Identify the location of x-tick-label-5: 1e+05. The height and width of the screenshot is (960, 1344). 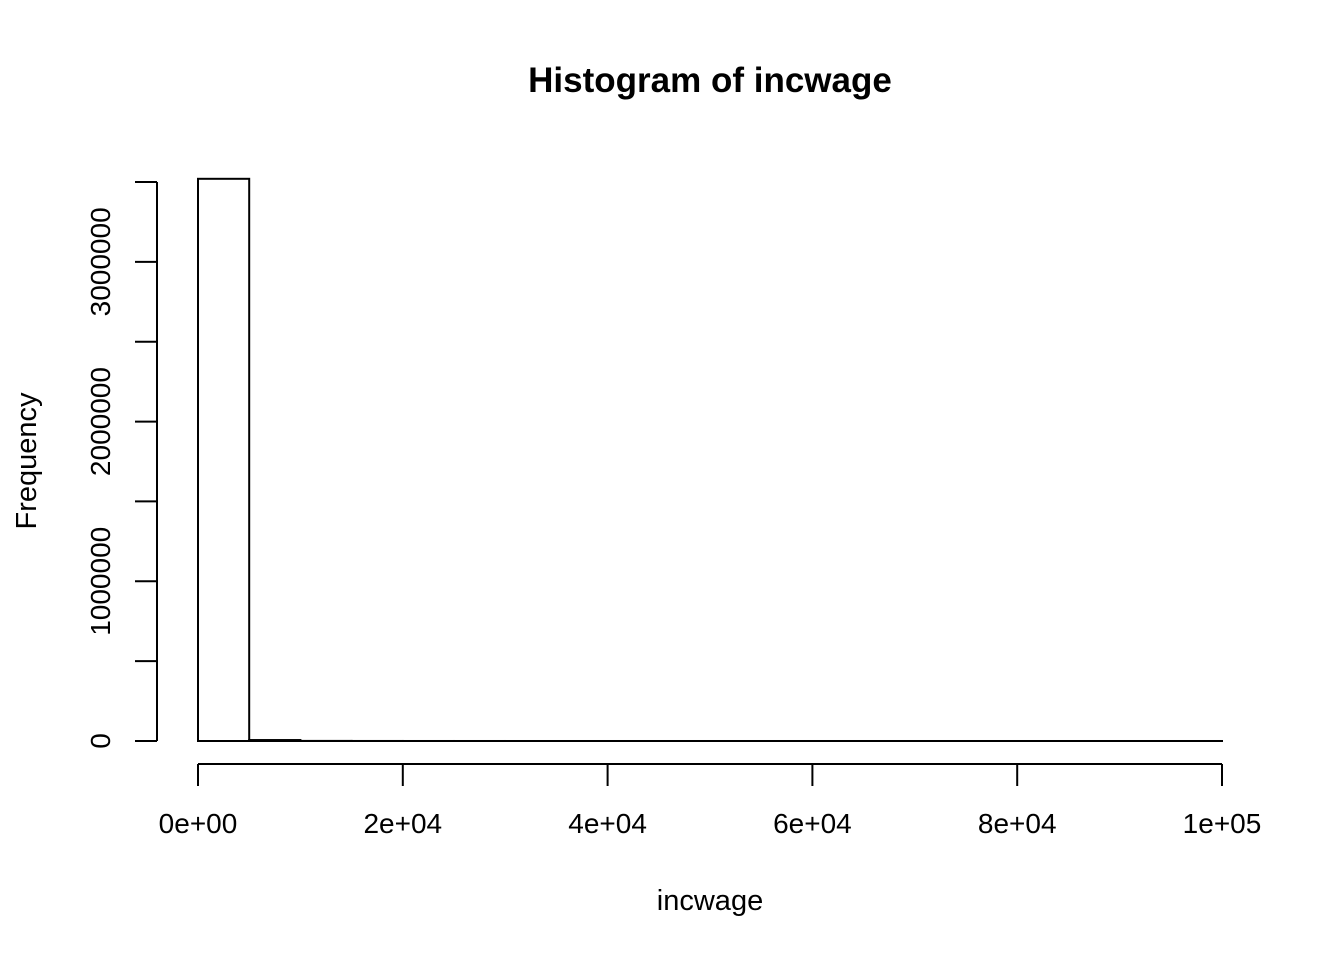
(1222, 823).